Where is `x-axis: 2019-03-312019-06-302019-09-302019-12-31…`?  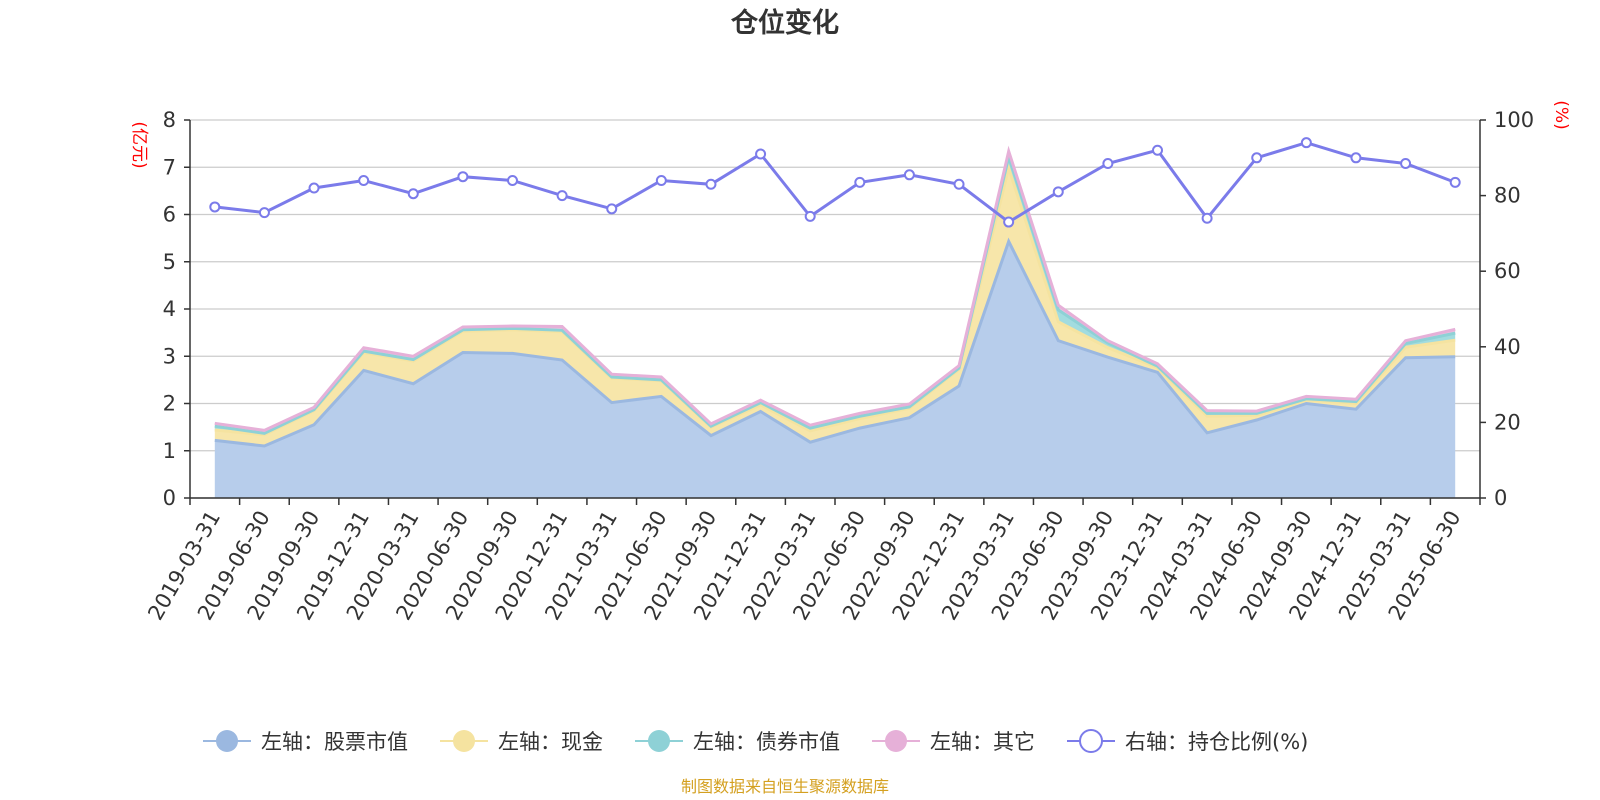
x-axis: 2019-03-312019-06-302019-09-302019-12-31… is located at coordinates (812, 560).